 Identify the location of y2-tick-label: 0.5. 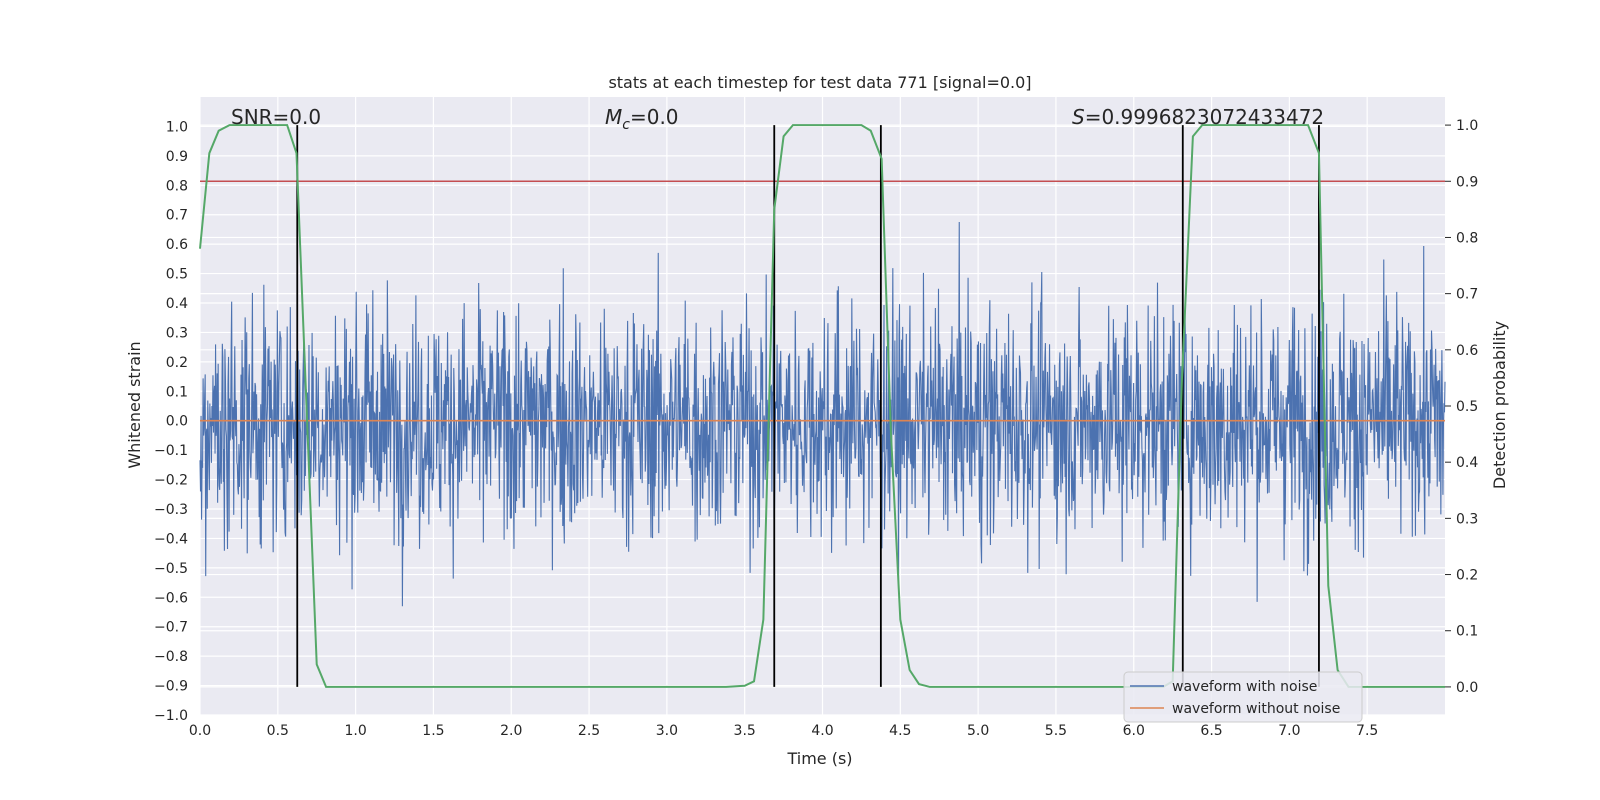
(1467, 407).